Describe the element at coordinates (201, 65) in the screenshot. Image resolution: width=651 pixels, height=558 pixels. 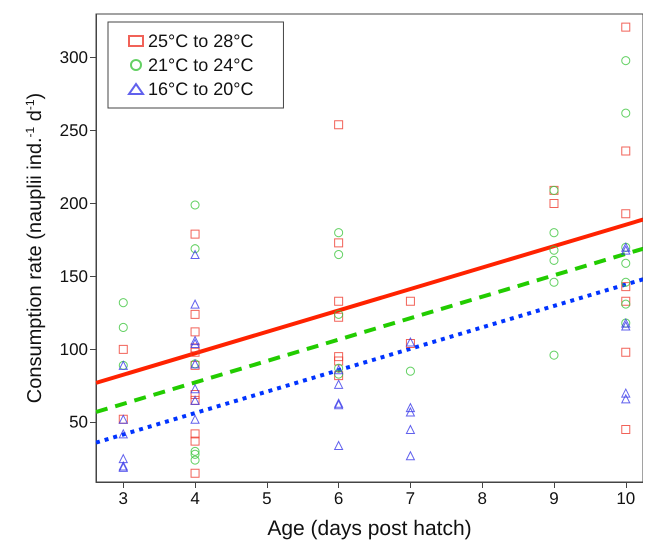
I see `legend-label: 21°C to 24°C` at that location.